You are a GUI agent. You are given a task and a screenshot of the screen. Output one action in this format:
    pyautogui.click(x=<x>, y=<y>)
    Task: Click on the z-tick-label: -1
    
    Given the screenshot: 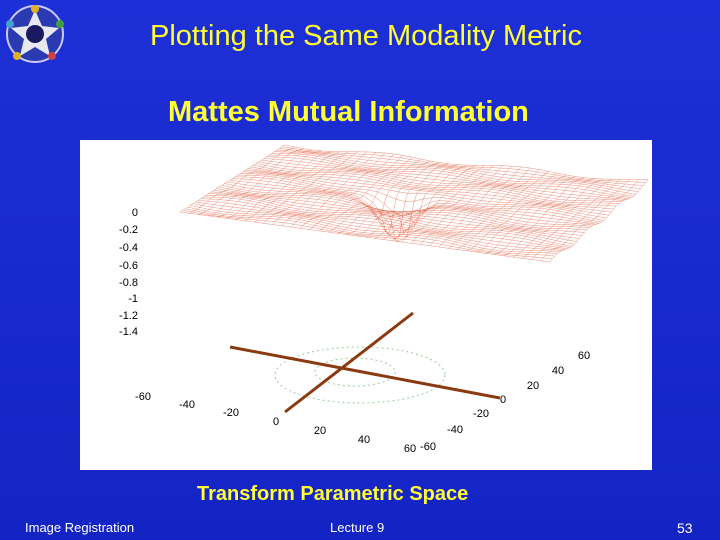 What is the action you would take?
    pyautogui.click(x=133, y=299)
    